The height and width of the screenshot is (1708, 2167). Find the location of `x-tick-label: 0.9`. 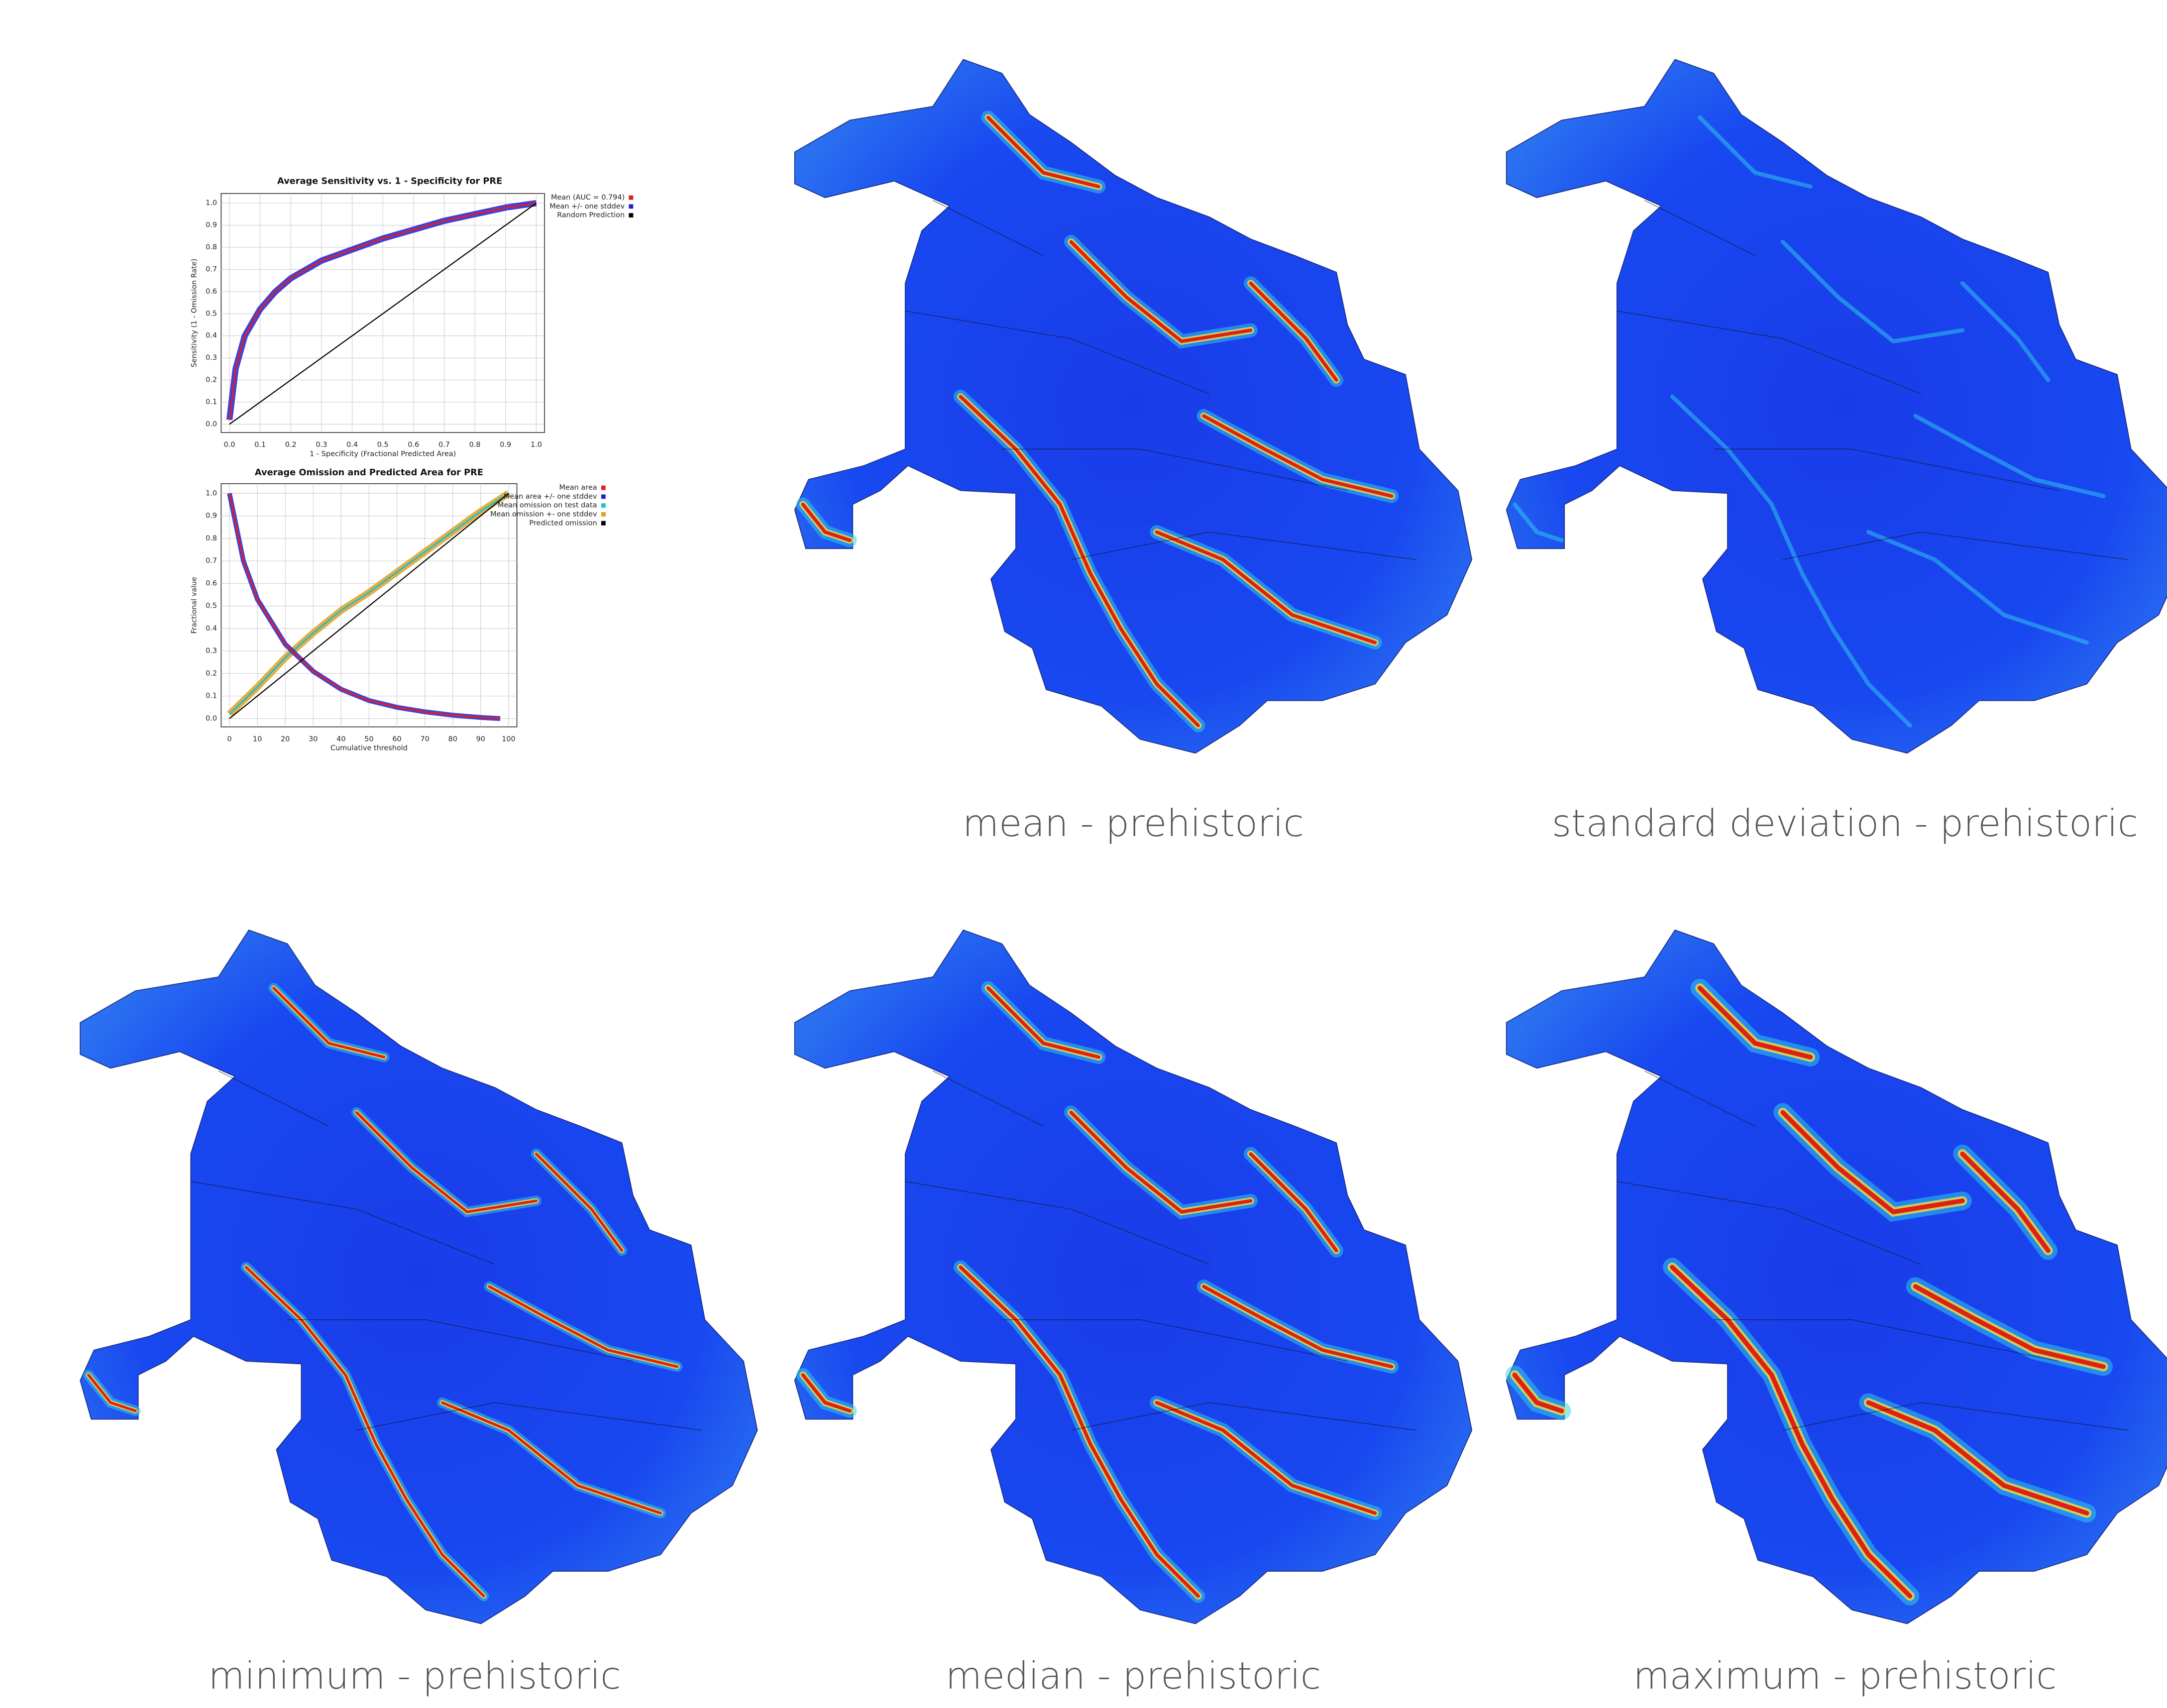

x-tick-label: 0.9 is located at coordinates (505, 445).